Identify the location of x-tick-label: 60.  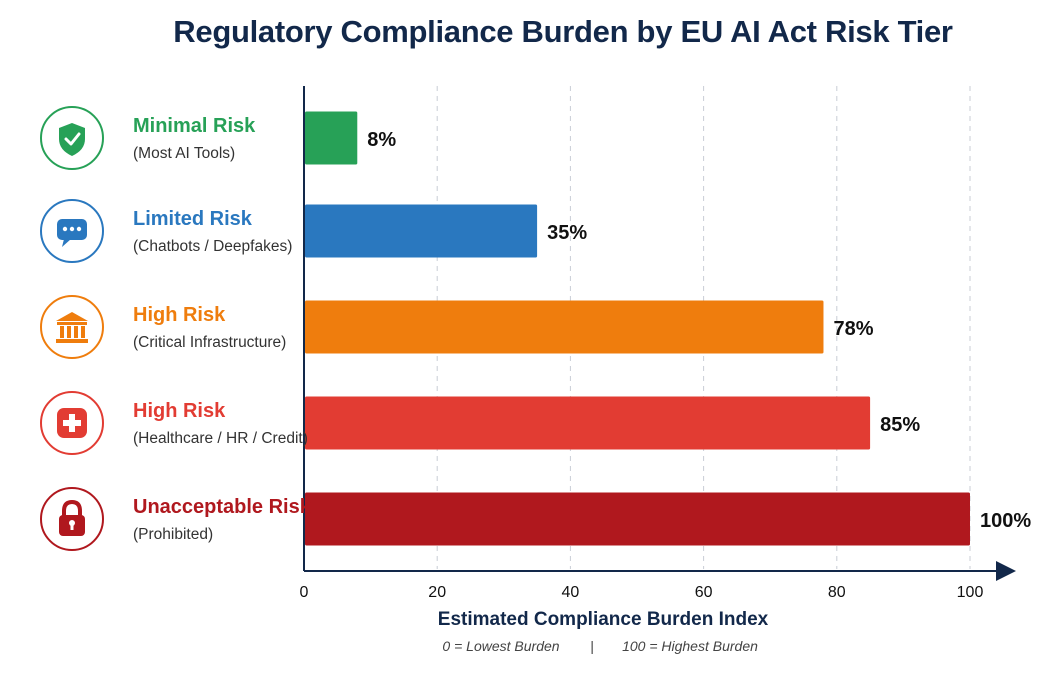
(704, 592).